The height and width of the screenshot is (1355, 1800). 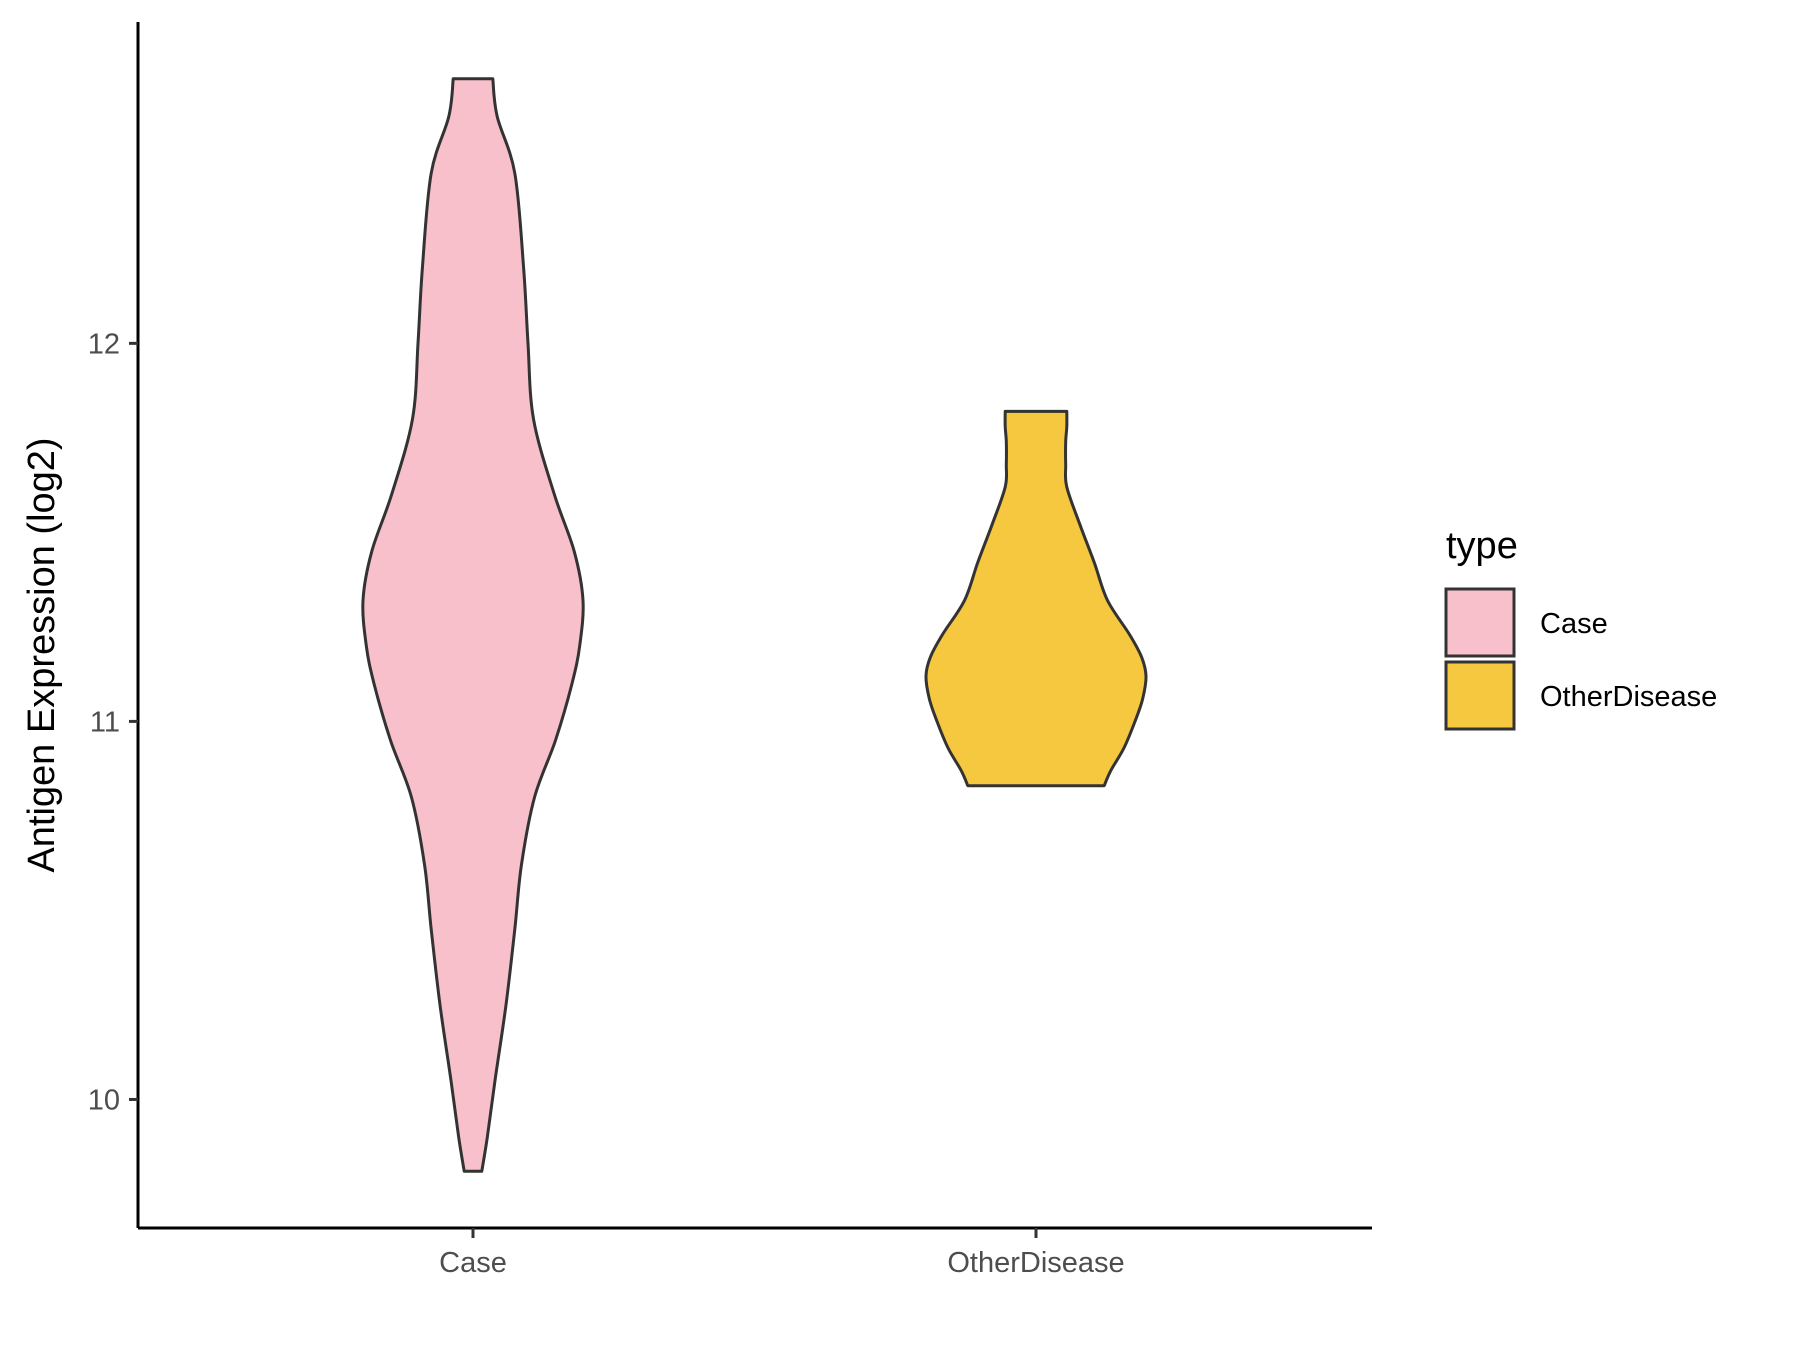 What do you see at coordinates (1574, 624) in the screenshot?
I see `legend-label: Case` at bounding box center [1574, 624].